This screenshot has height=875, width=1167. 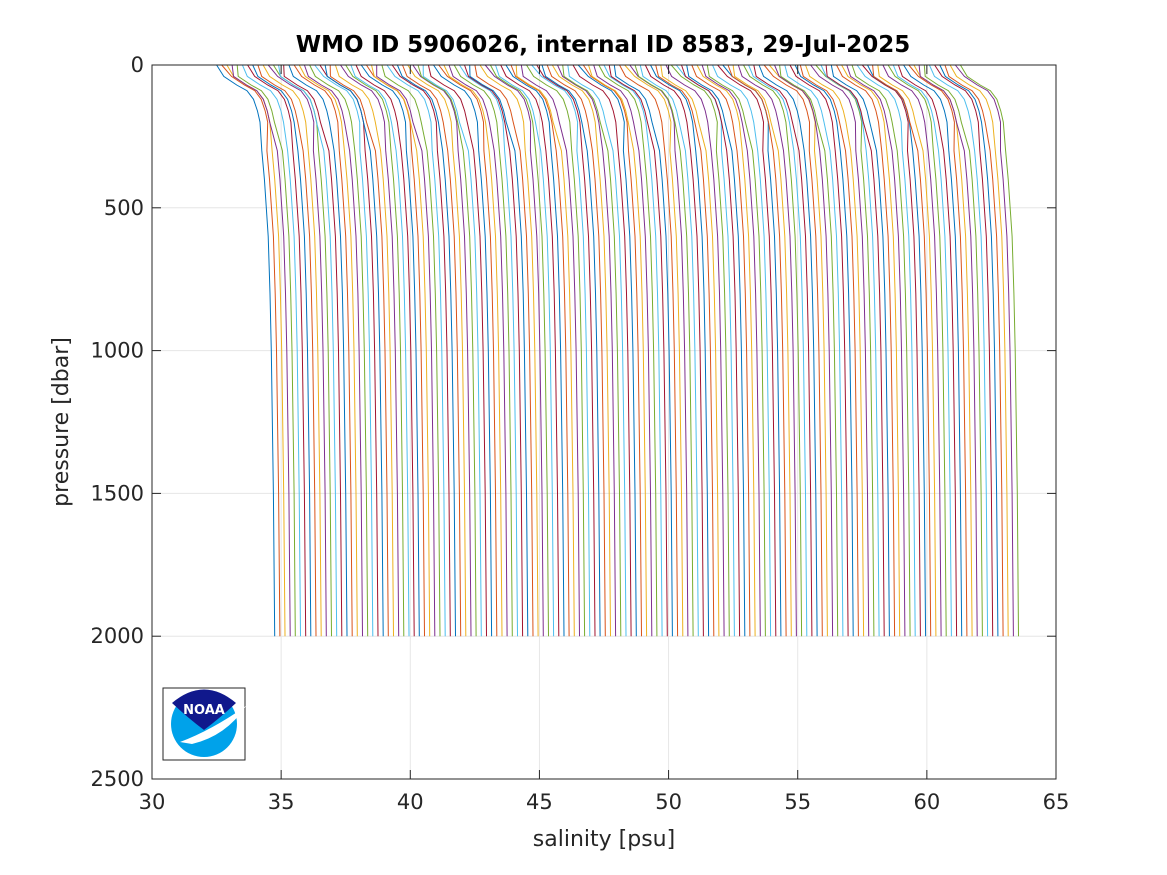 I want to click on y-tick-label: 500, so click(x=124, y=208).